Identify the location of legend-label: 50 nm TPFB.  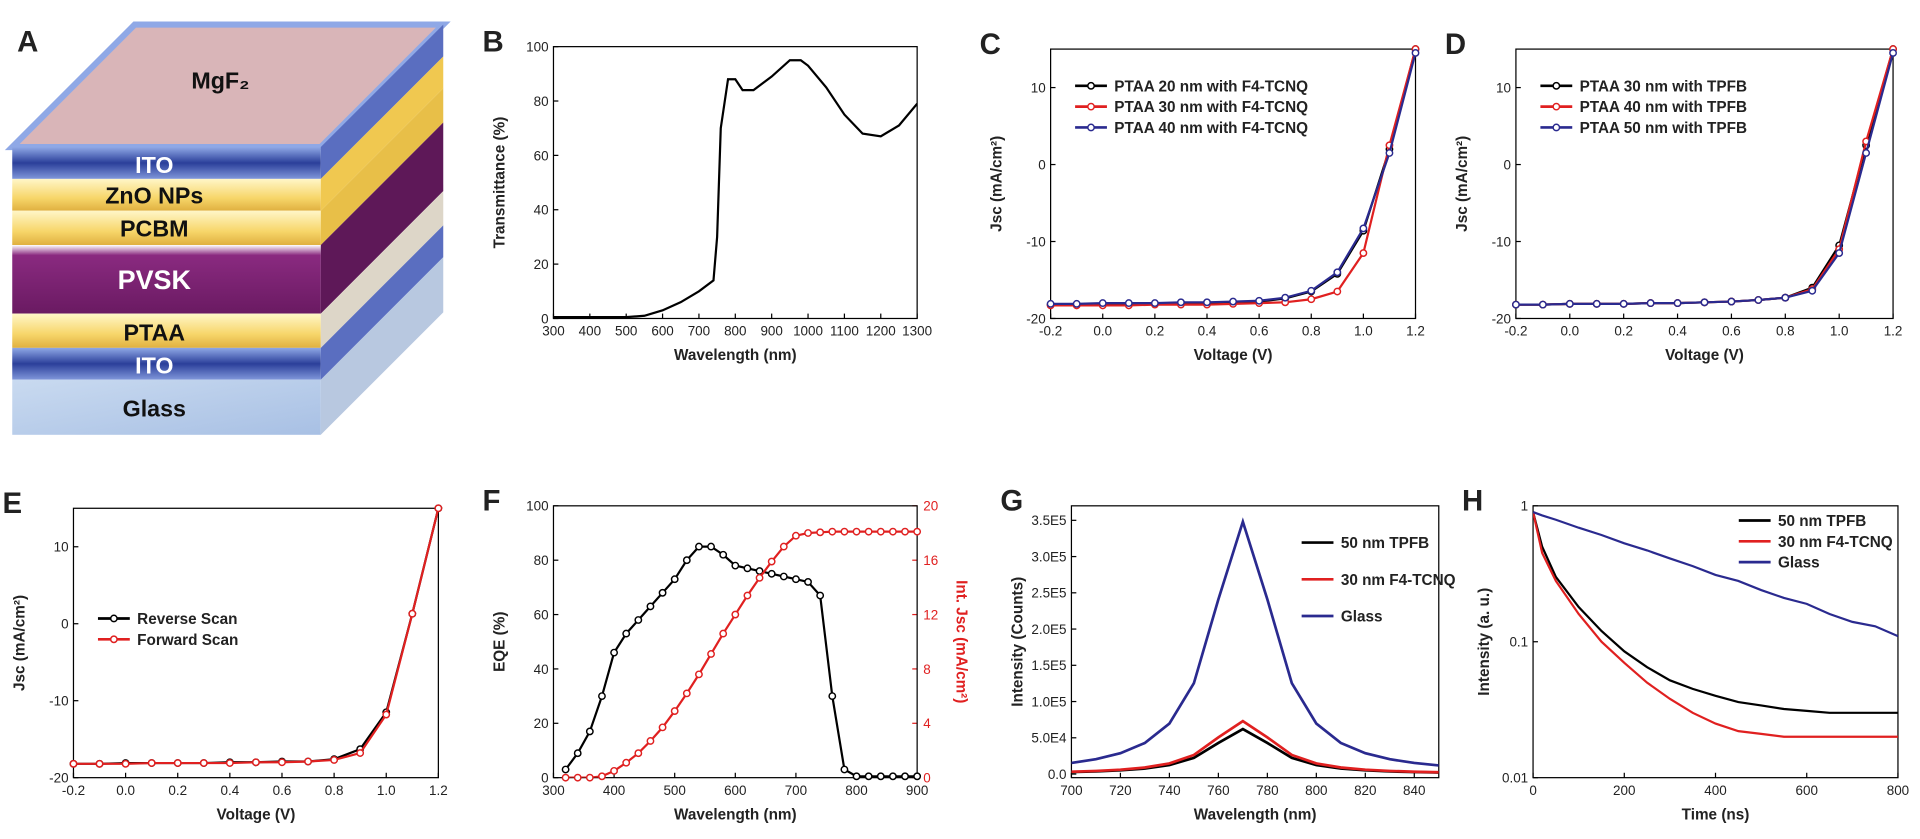
(1385, 543).